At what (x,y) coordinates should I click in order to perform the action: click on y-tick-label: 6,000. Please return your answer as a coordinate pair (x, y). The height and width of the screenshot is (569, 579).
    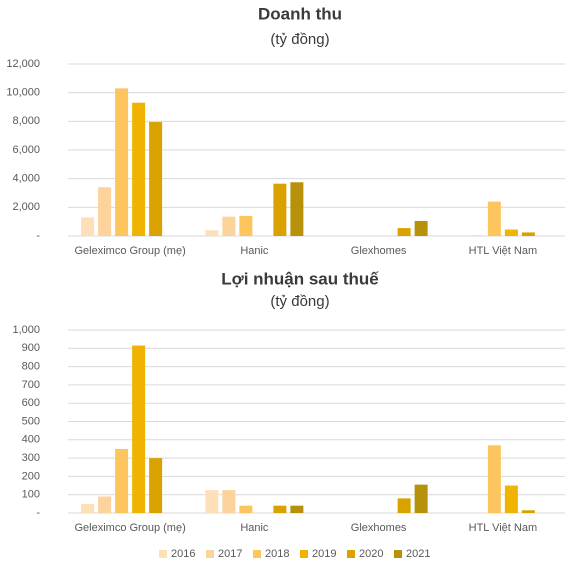
    Looking at the image, I should click on (26, 150).